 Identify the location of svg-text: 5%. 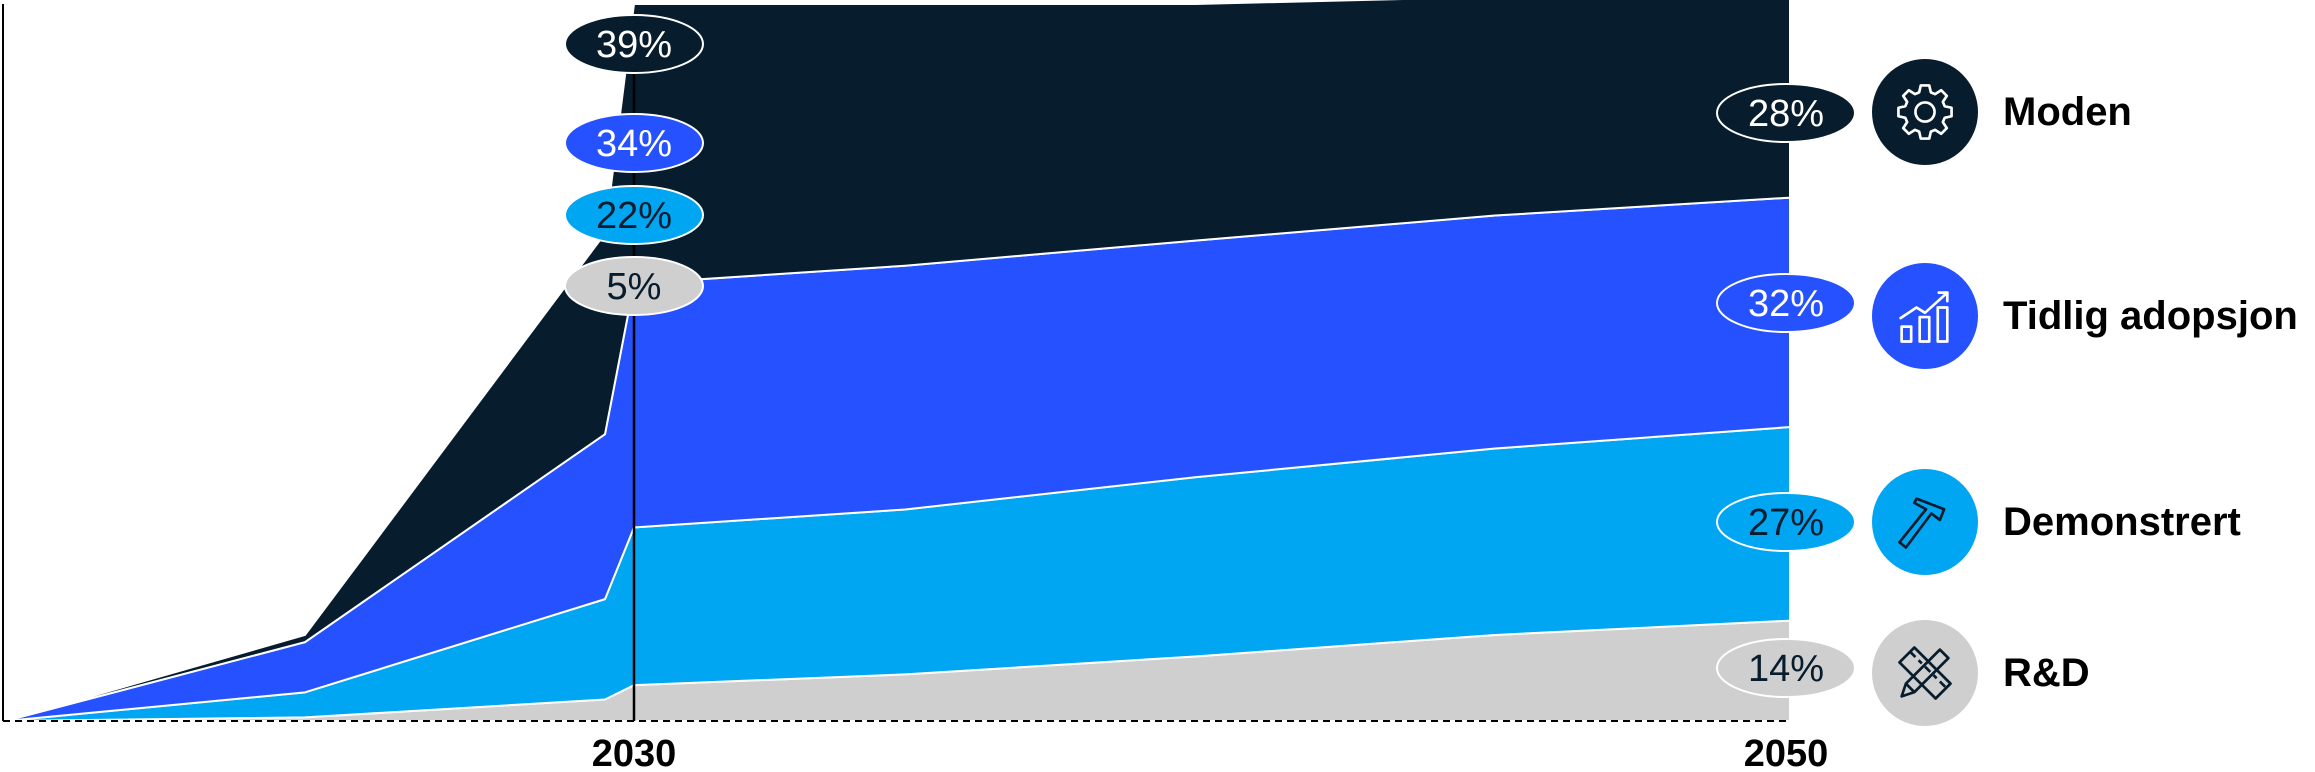
(634, 287).